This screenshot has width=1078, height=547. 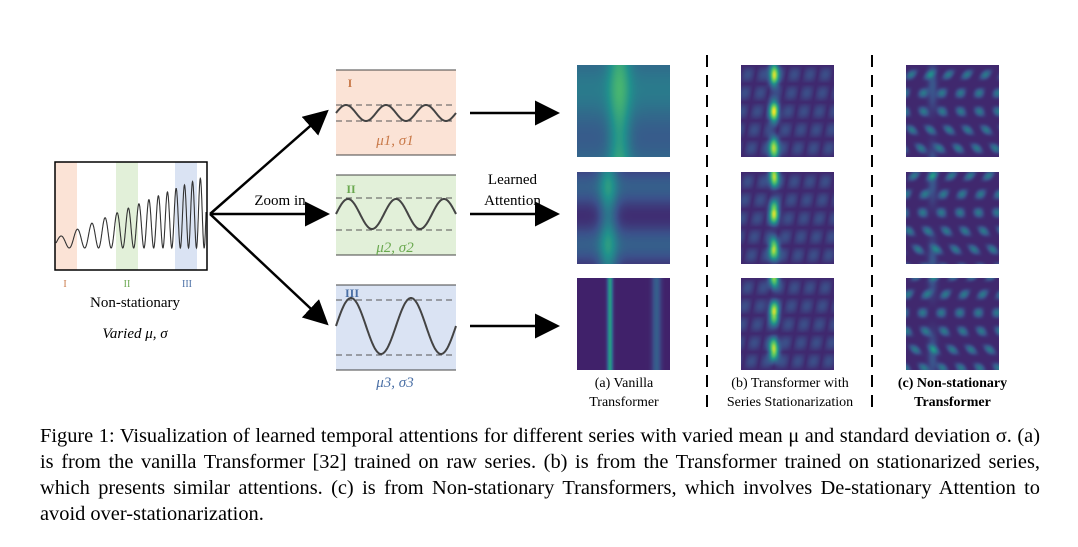 What do you see at coordinates (127, 284) in the screenshot?
I see `region-label-II: II` at bounding box center [127, 284].